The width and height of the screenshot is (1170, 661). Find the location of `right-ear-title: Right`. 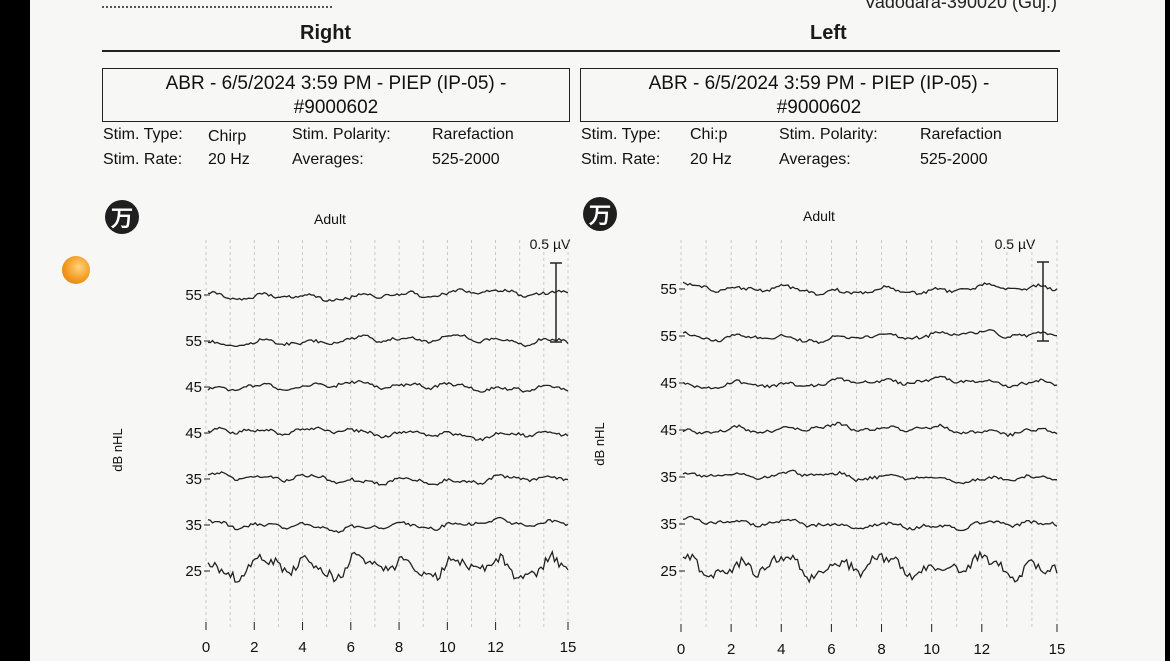

right-ear-title: Right is located at coordinates (326, 33).